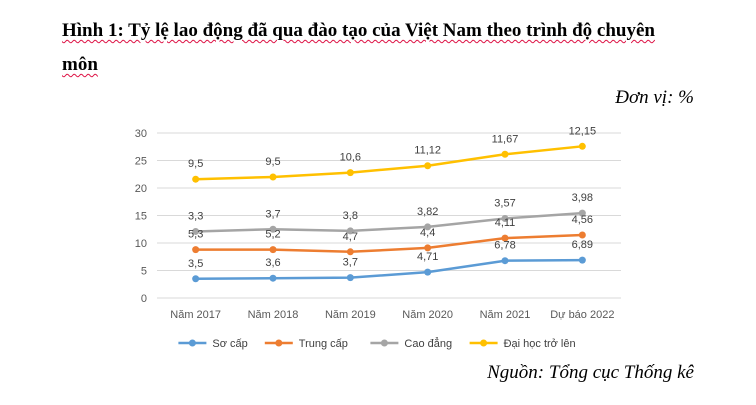 The width and height of the screenshot is (756, 405). I want to click on data-label: 5,3, so click(195, 235).